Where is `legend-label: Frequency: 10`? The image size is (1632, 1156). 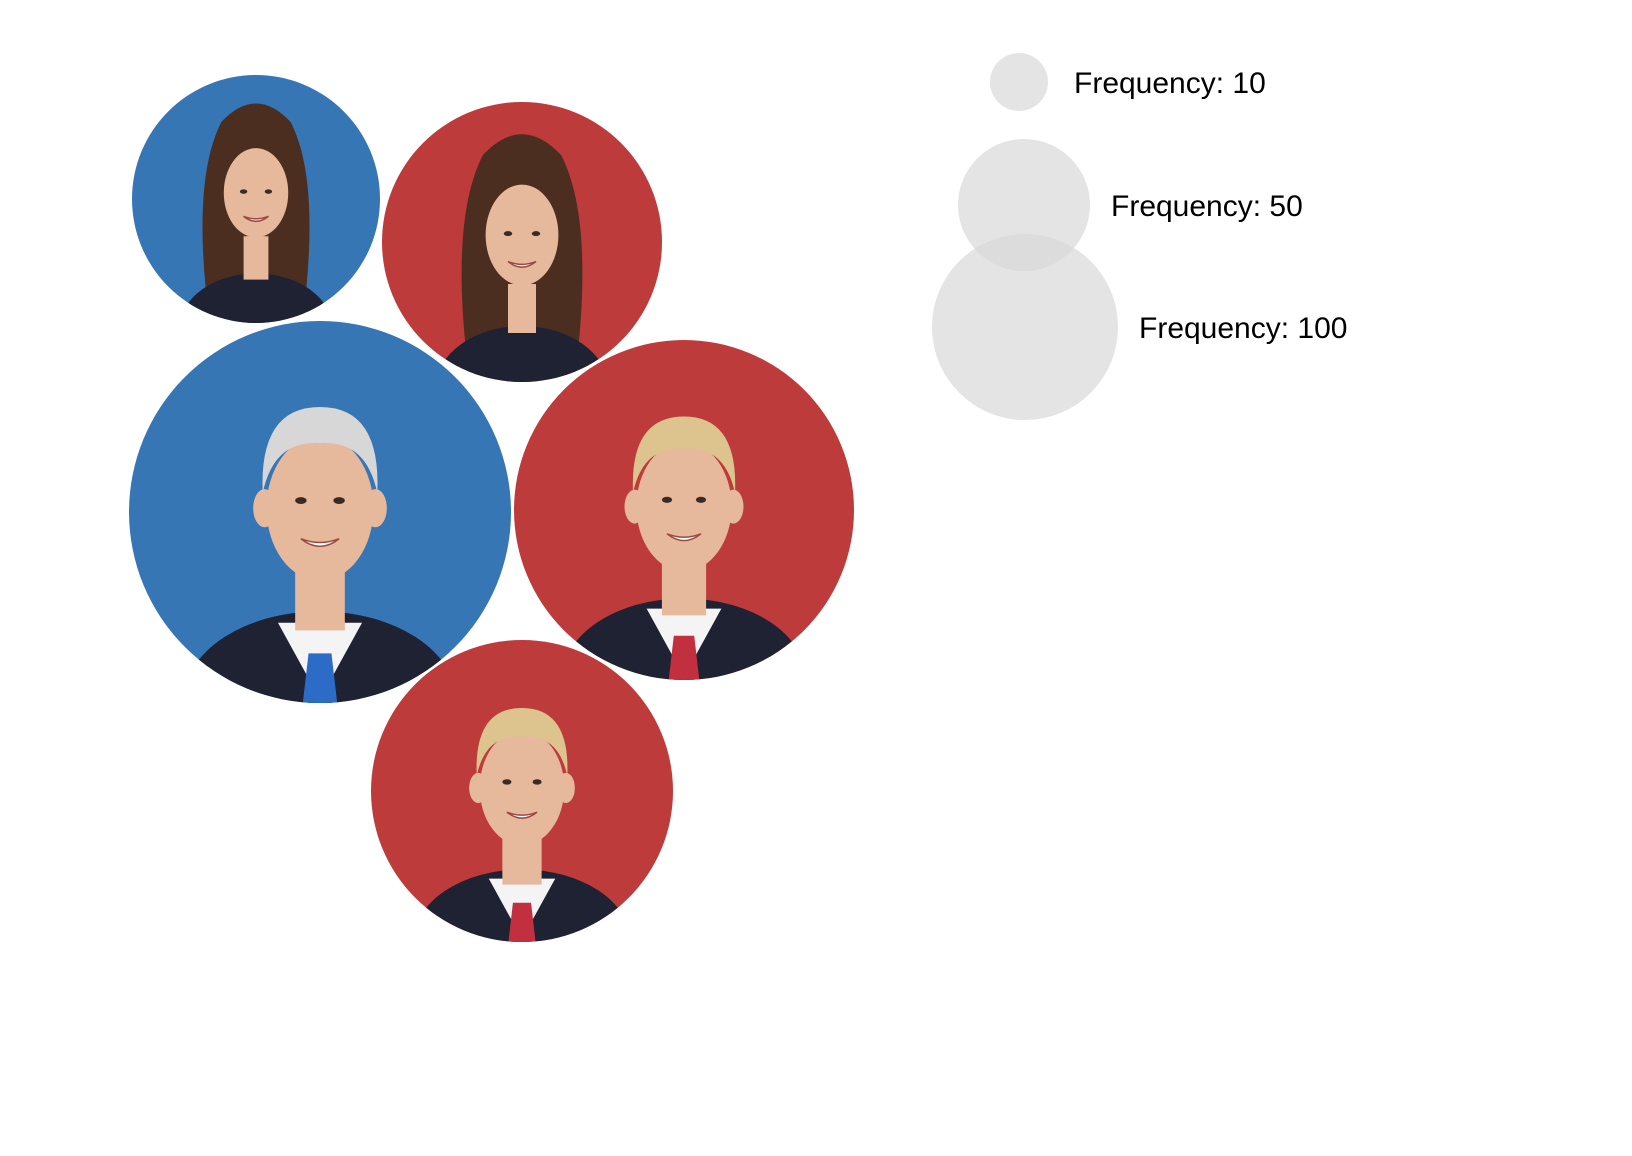 legend-label: Frequency: 10 is located at coordinates (1170, 83).